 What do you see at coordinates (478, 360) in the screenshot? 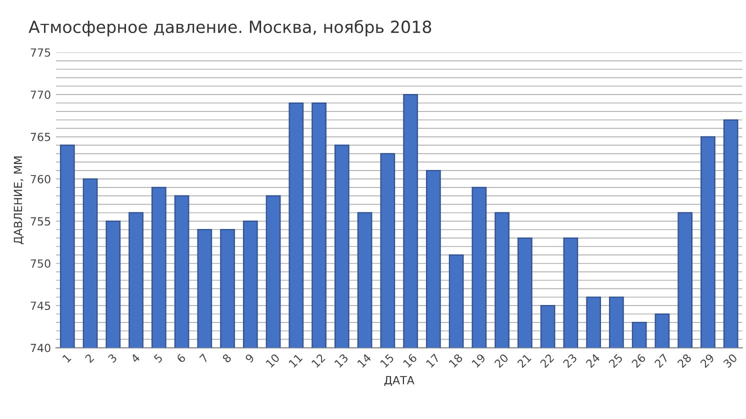
I see `x-tick-label: 19` at bounding box center [478, 360].